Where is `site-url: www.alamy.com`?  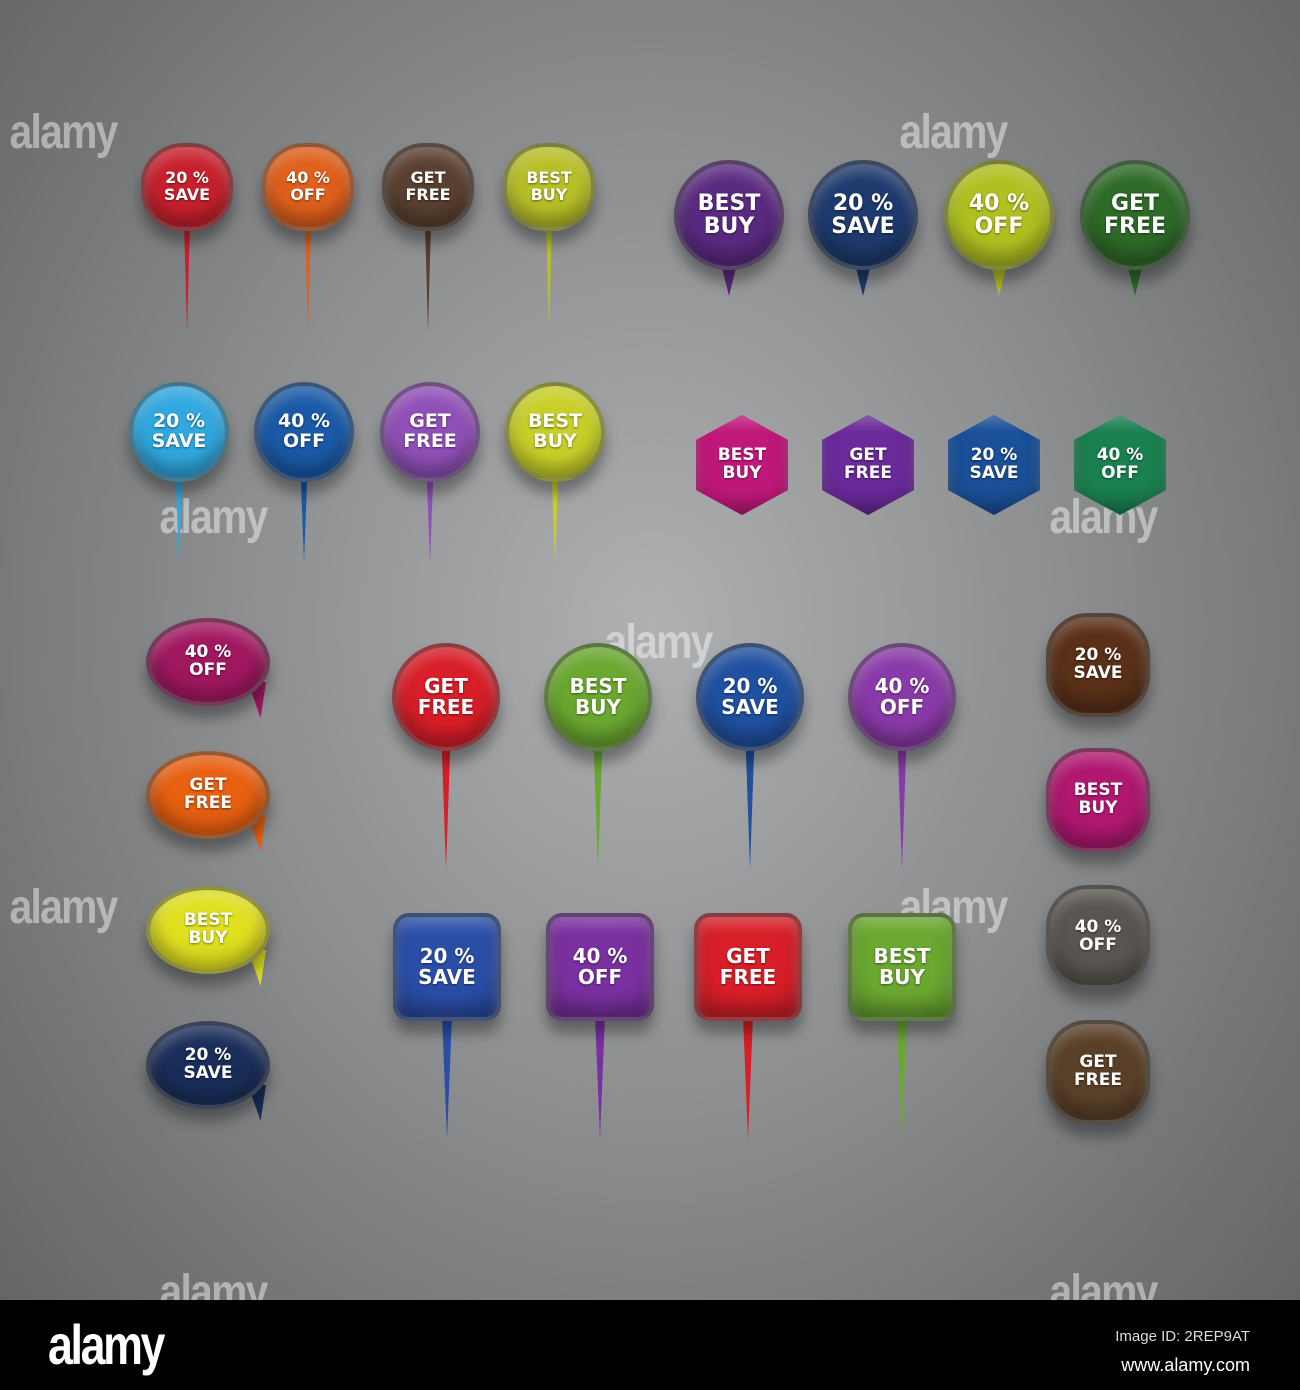 site-url: www.alamy.com is located at coordinates (1185, 1365).